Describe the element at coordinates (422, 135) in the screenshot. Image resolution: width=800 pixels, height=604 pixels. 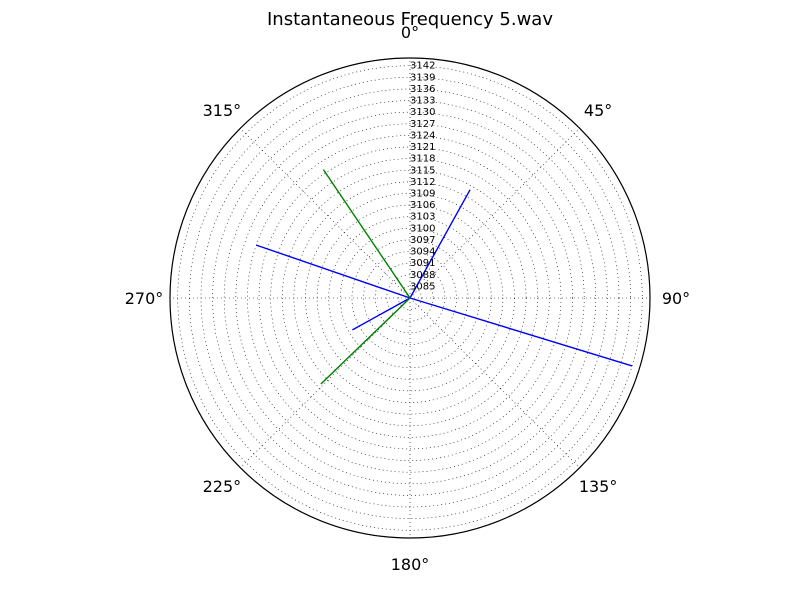
I see `r-tick-label: 3124` at that location.